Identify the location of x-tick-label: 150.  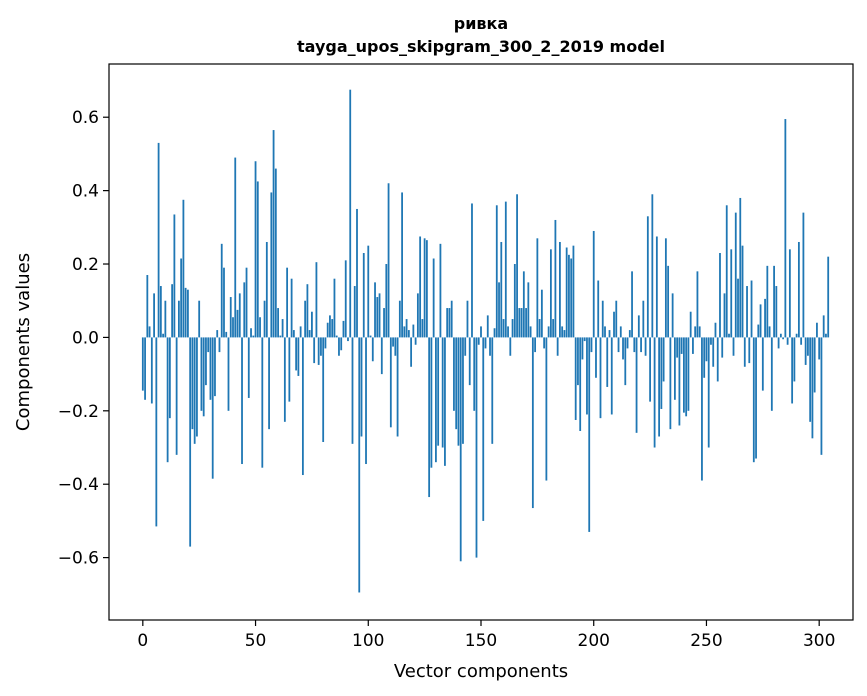
(481, 641).